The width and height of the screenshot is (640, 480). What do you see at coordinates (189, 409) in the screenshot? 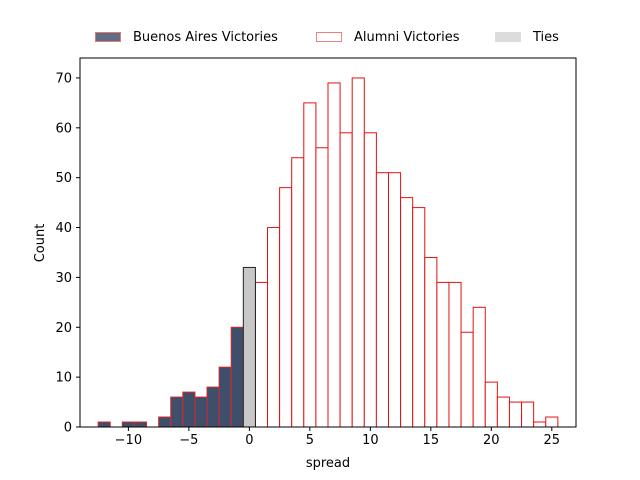
I see `bar-series0-m5` at bounding box center [189, 409].